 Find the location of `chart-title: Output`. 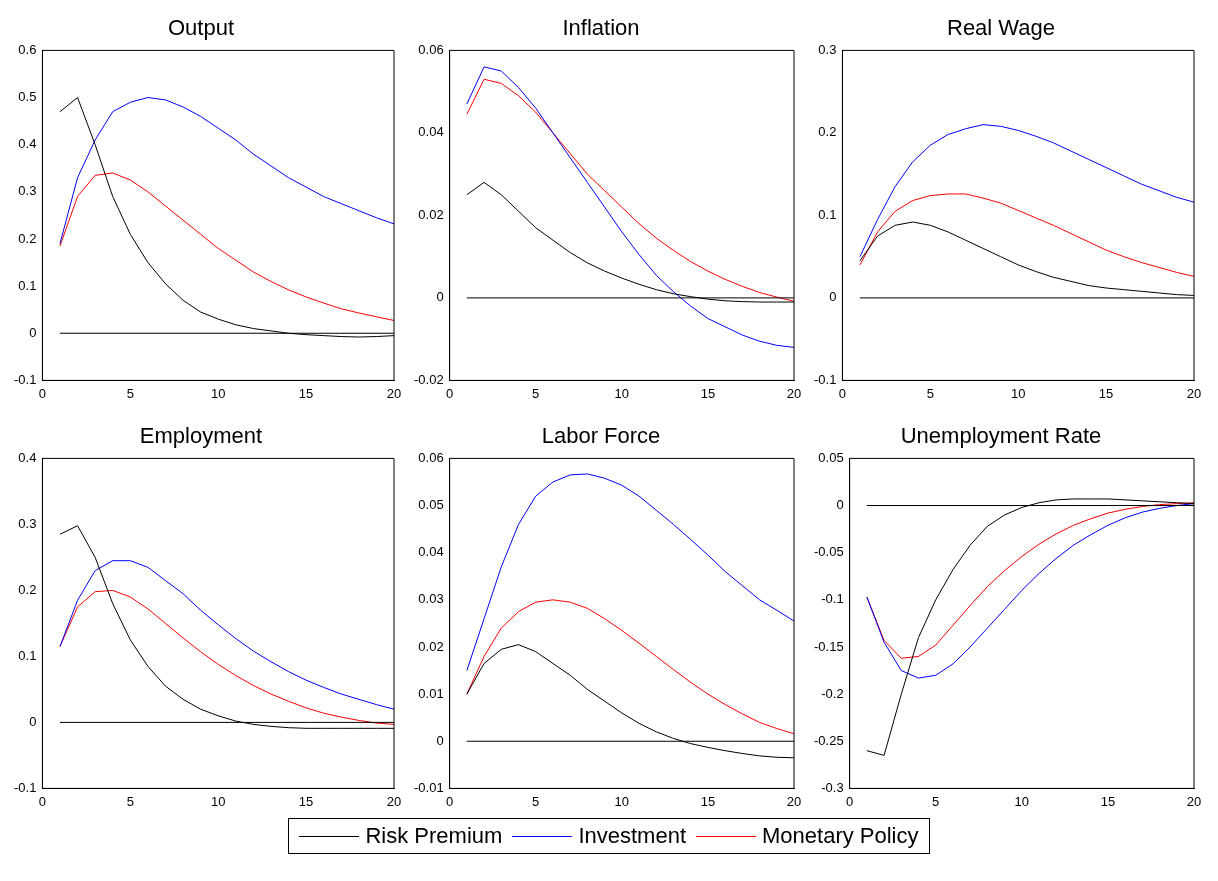

chart-title: Output is located at coordinates (201, 28).